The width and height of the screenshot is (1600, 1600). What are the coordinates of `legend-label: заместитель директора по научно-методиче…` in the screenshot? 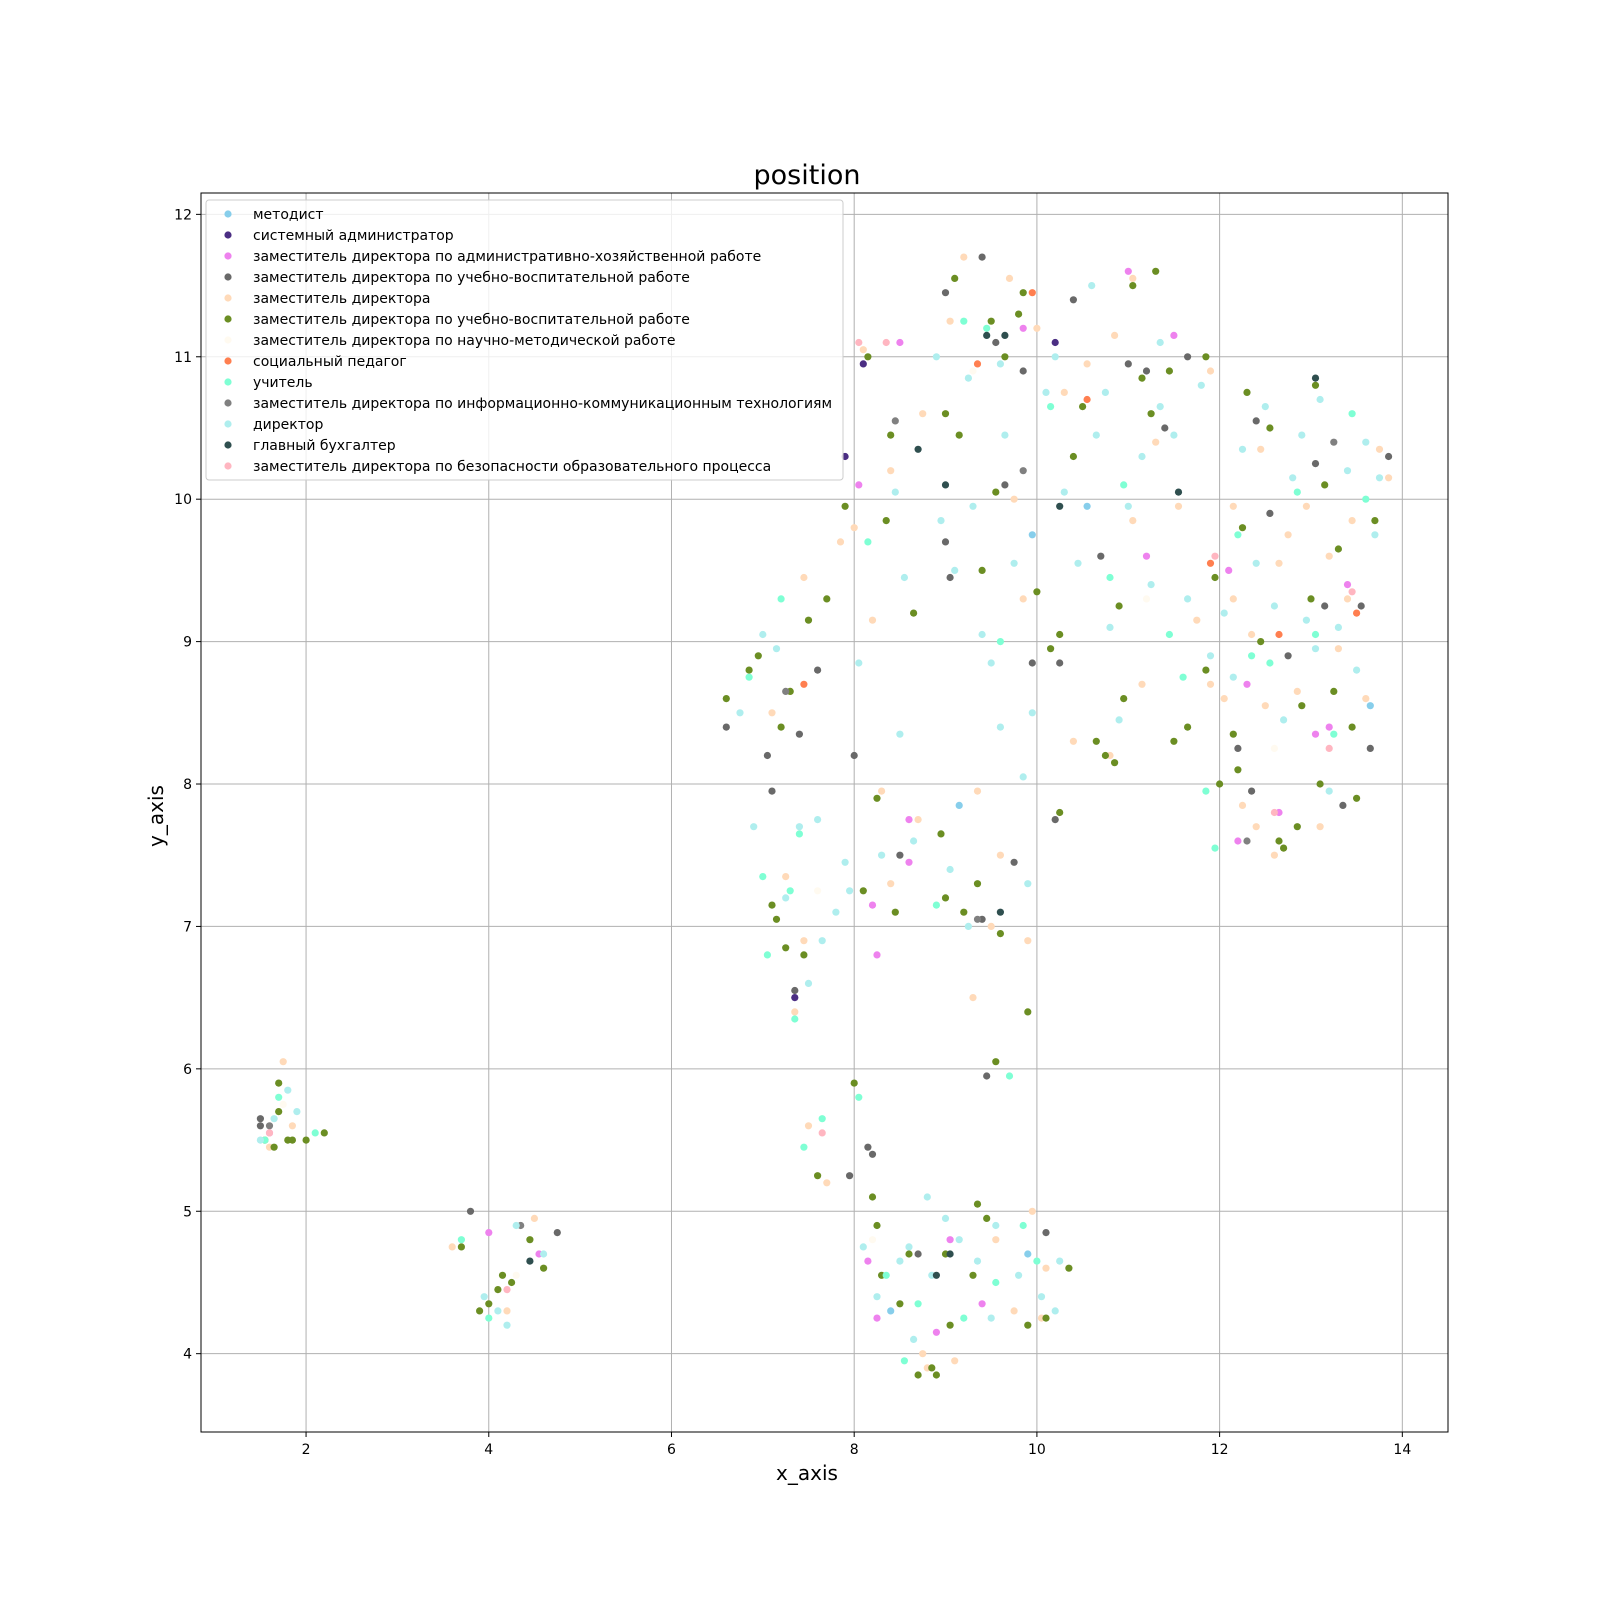 It's located at (464, 341).